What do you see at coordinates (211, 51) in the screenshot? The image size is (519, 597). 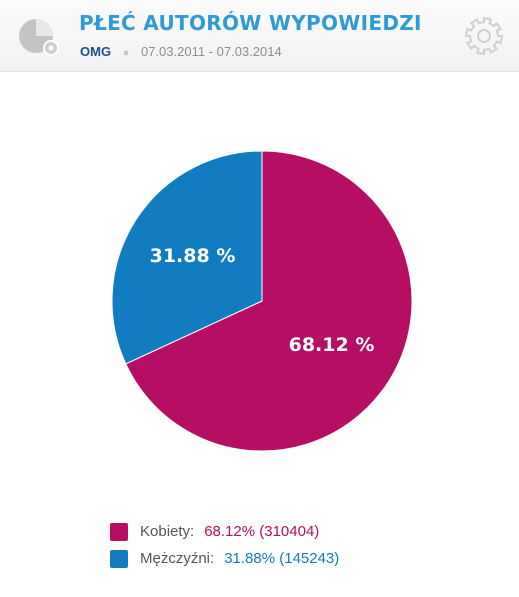 I see `date-range: 07.03.2011 - 07.03.2014` at bounding box center [211, 51].